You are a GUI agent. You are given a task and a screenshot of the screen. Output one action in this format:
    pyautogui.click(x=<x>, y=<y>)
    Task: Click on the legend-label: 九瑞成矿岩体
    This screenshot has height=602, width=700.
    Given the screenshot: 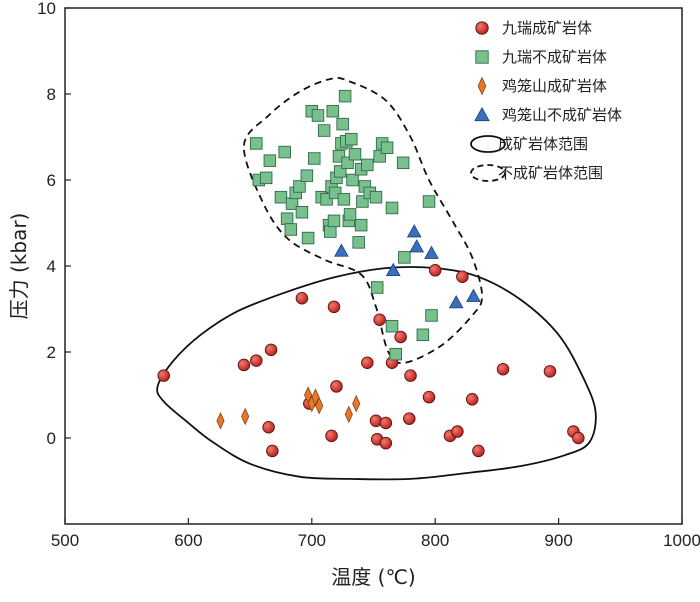 What is the action you would take?
    pyautogui.click(x=547, y=28)
    